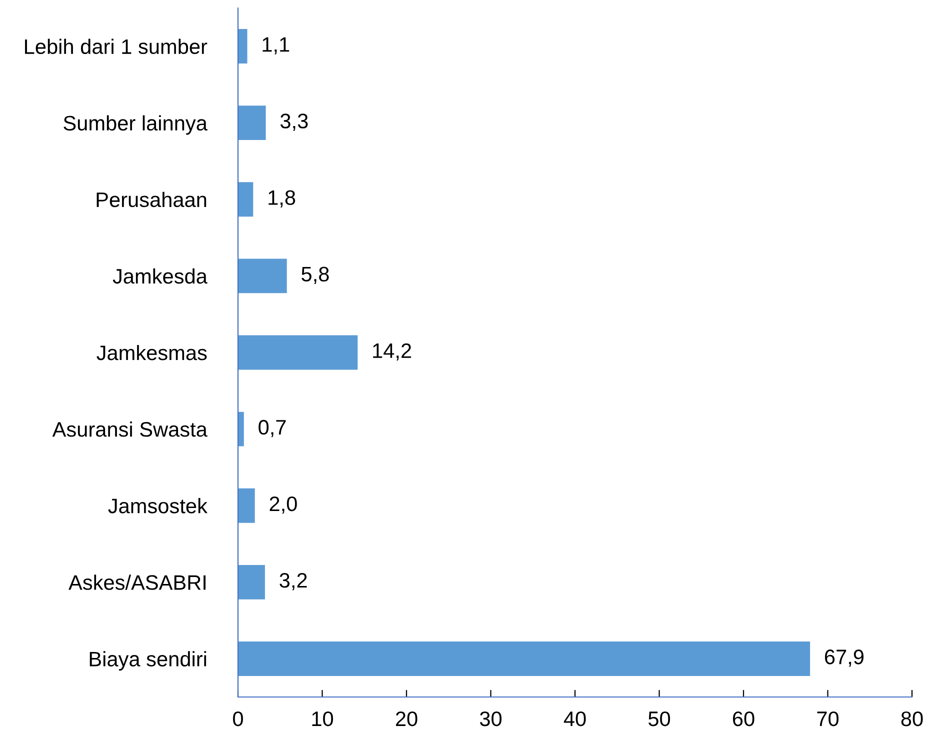 The height and width of the screenshot is (748, 929). I want to click on x-tick-label: 80, so click(912, 718).